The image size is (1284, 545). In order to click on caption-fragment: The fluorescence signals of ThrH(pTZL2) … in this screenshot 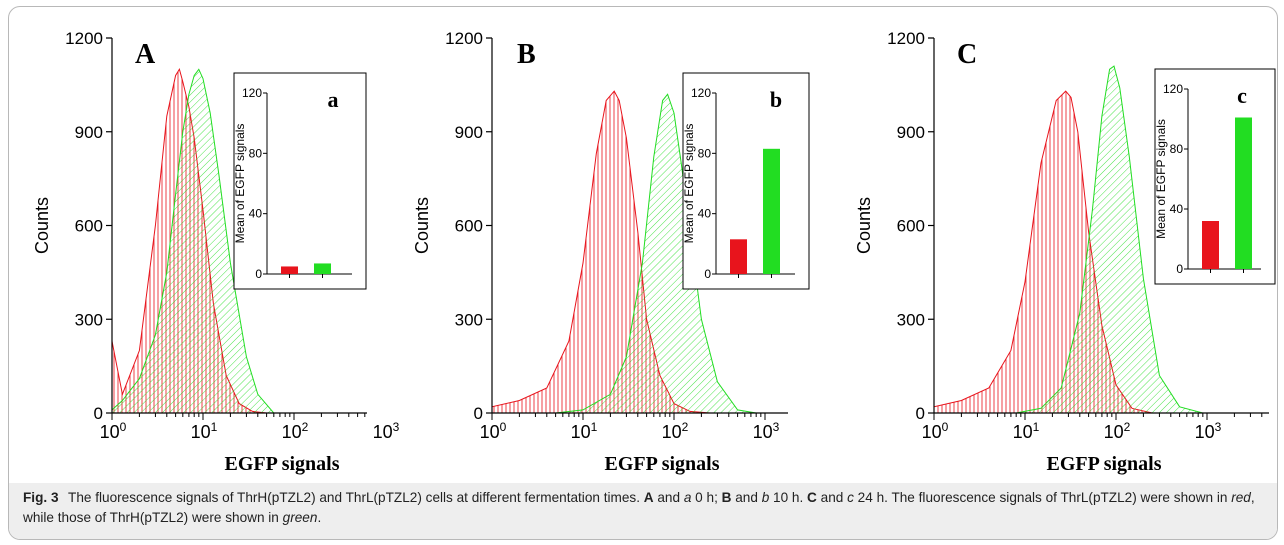, I will do `click(356, 497)`.